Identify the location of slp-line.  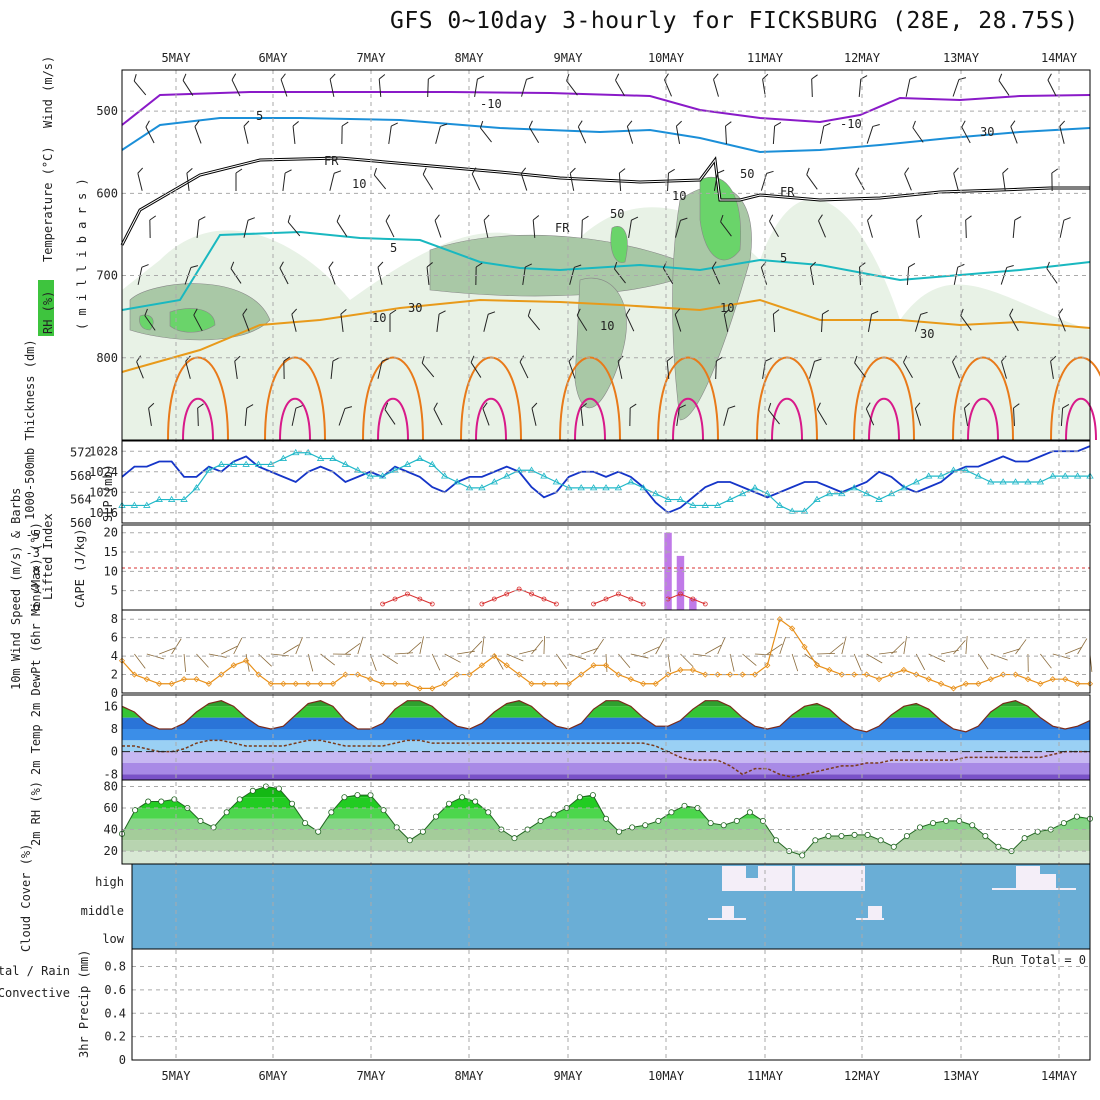
(606, 479).